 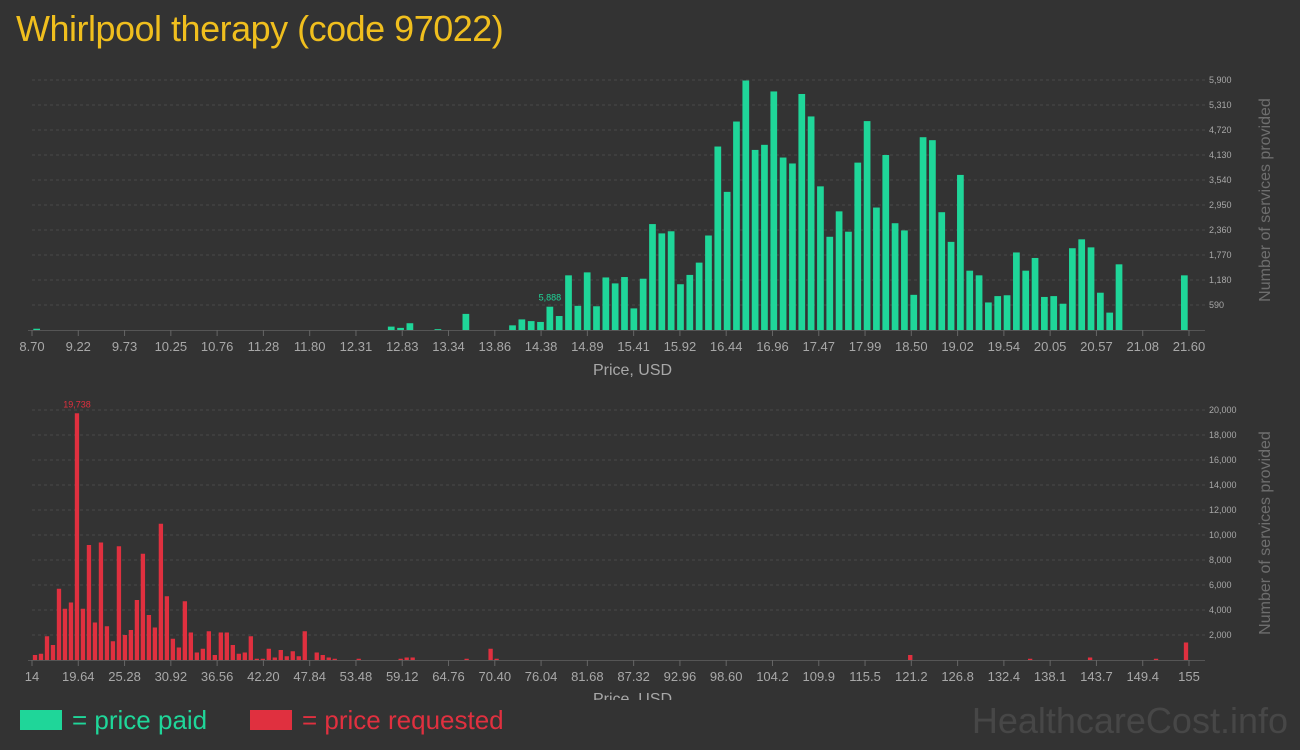 What do you see at coordinates (217, 346) in the screenshot?
I see `x-tick-label: 10.76` at bounding box center [217, 346].